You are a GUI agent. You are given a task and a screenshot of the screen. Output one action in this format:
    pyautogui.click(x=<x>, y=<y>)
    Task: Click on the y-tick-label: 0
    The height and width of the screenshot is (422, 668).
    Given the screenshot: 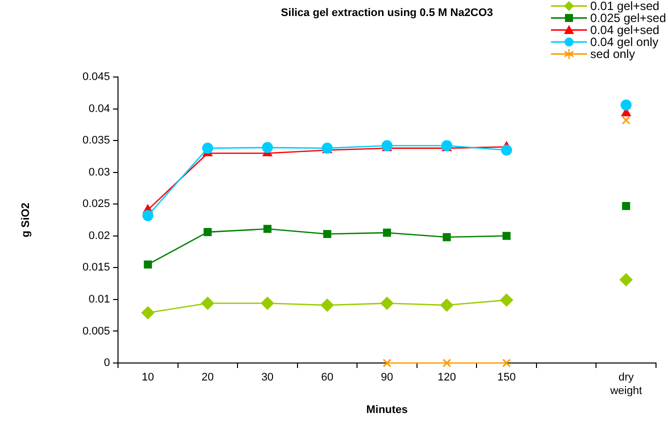 What is the action you would take?
    pyautogui.click(x=107, y=363)
    